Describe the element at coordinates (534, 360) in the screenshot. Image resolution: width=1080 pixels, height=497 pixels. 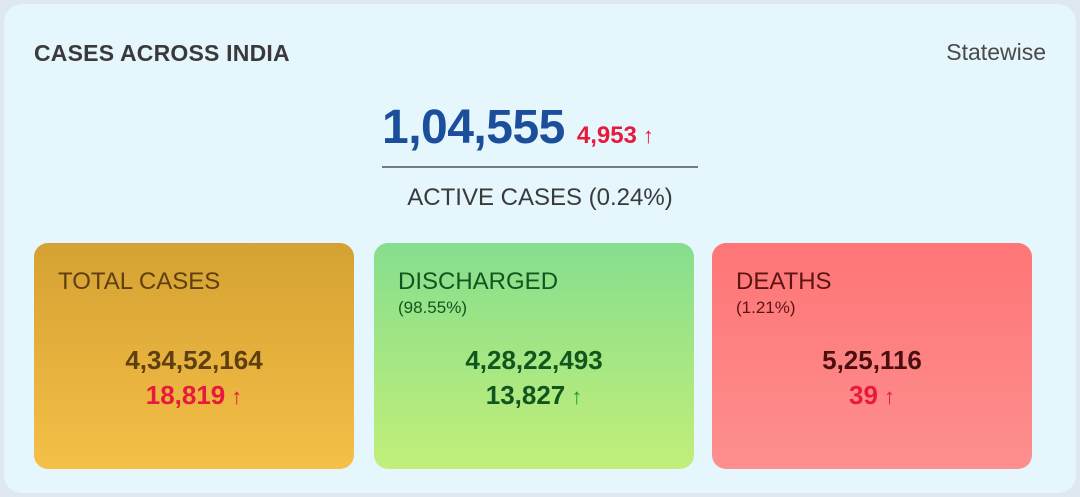
I see `discharged-value: 4,28,22,493` at that location.